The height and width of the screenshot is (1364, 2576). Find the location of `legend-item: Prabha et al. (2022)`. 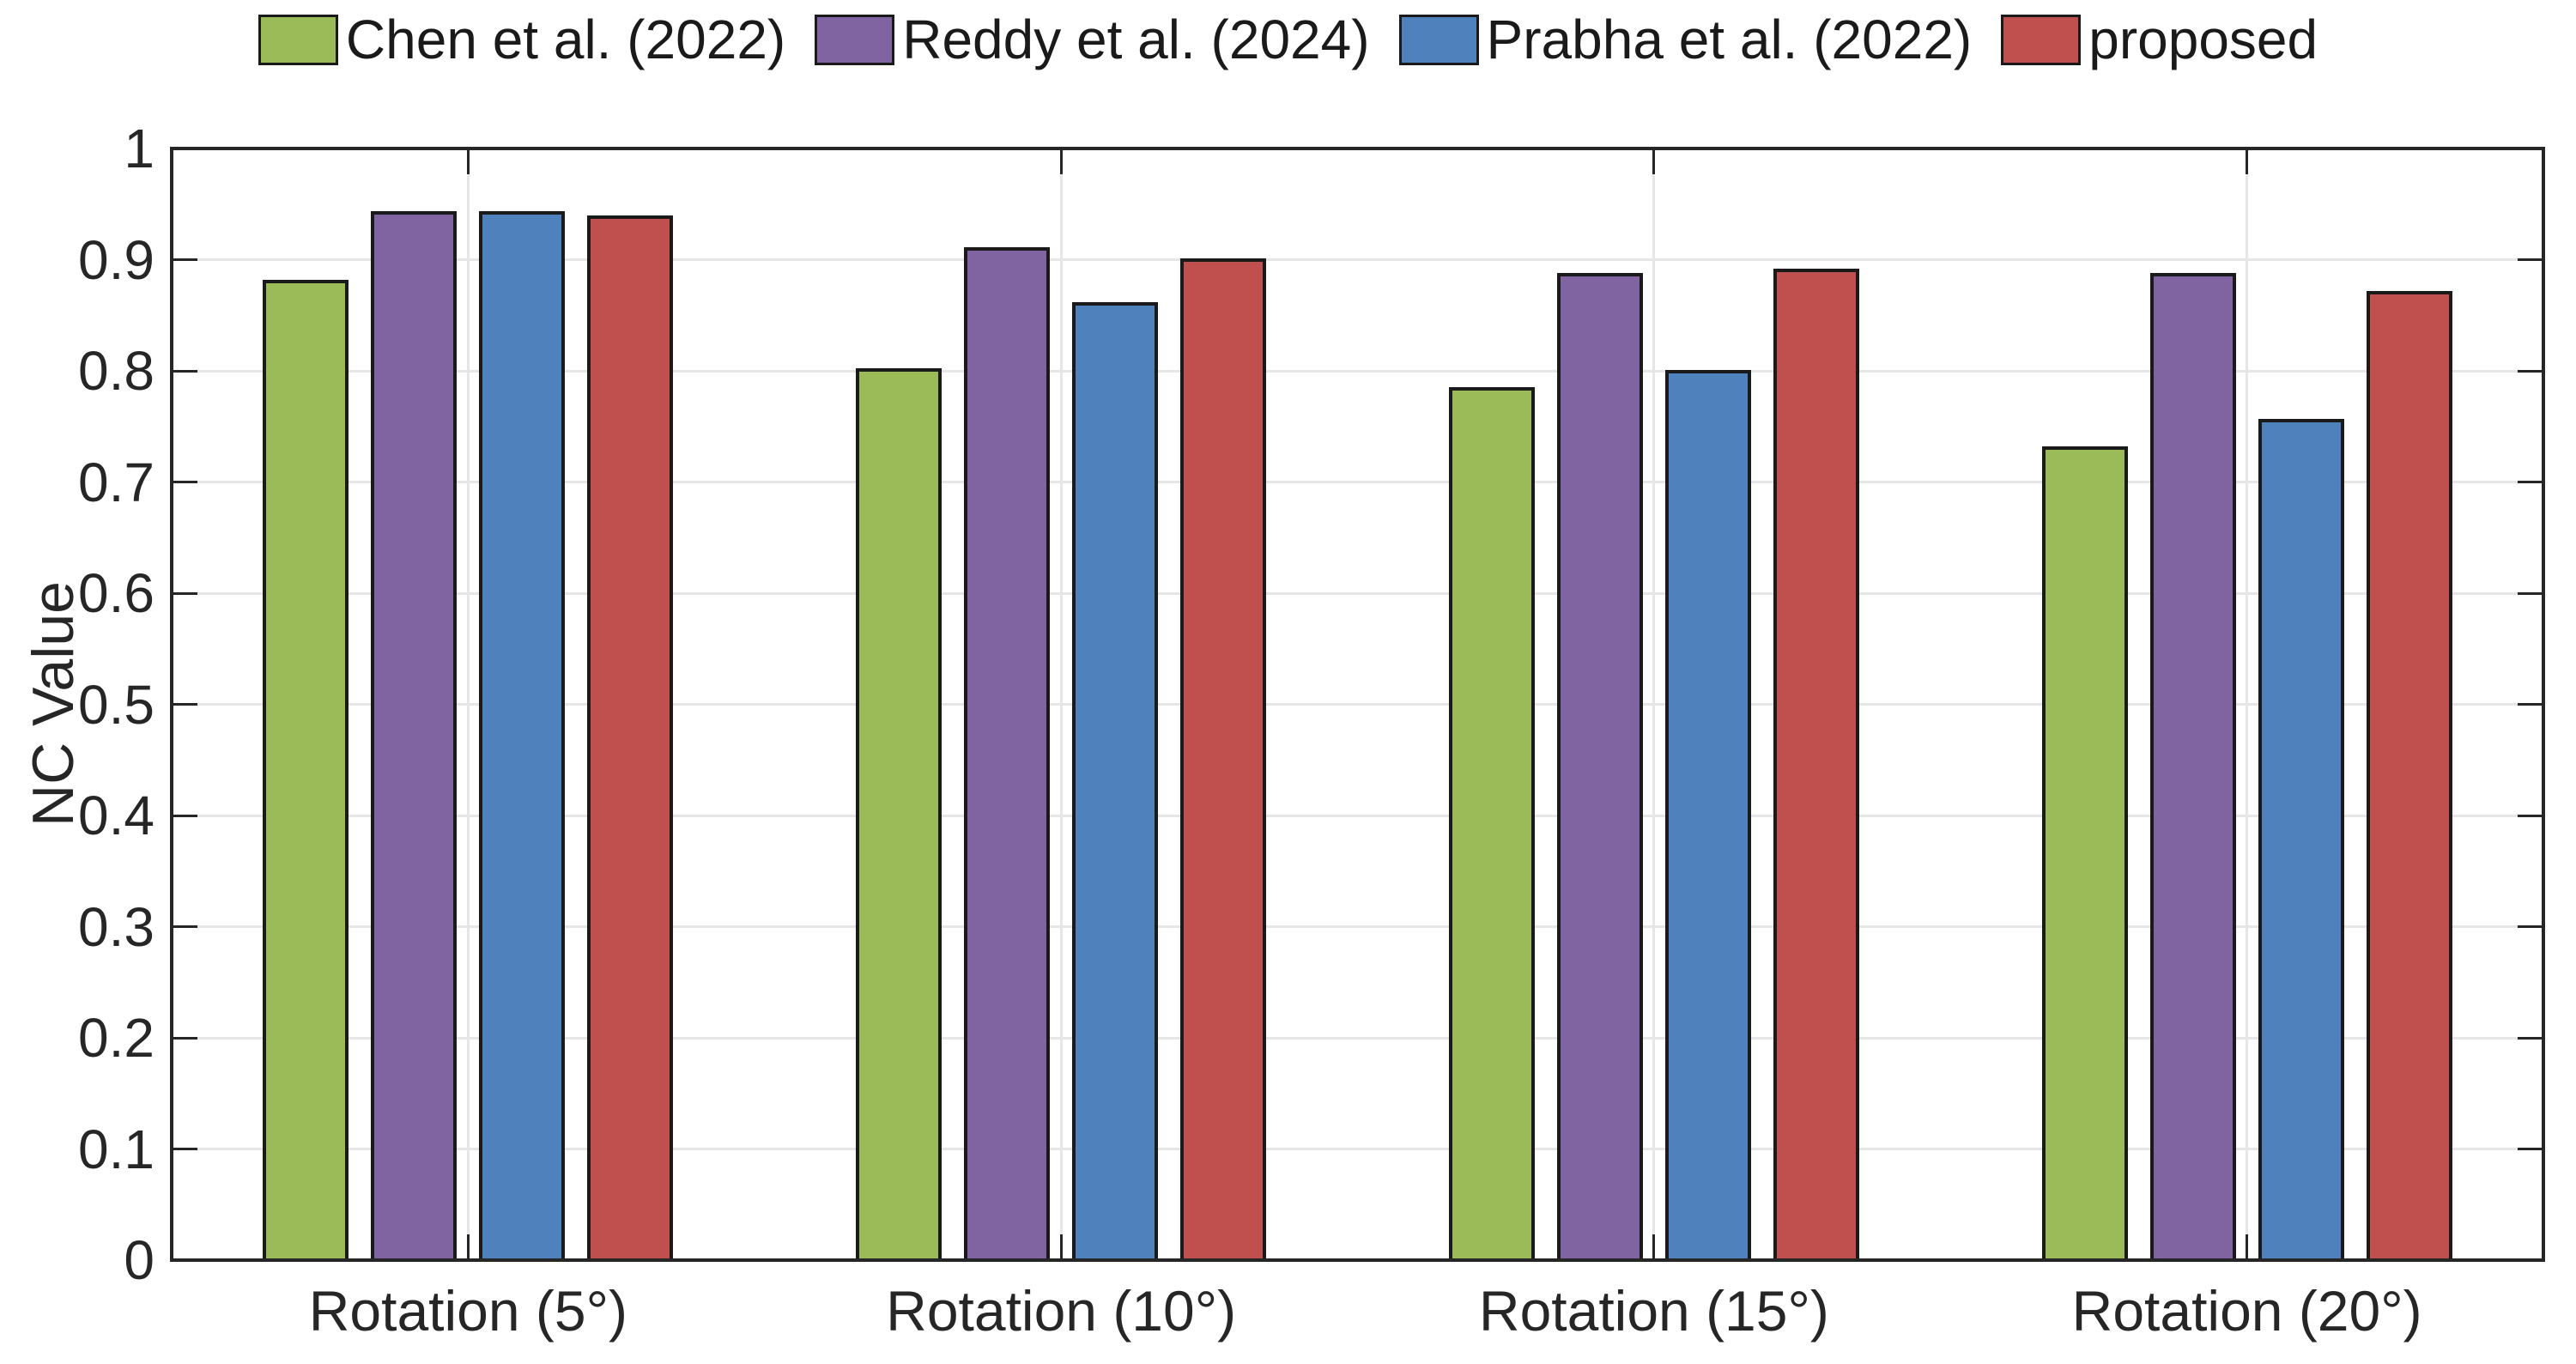

legend-item: Prabha et al. (2022) is located at coordinates (1685, 39).